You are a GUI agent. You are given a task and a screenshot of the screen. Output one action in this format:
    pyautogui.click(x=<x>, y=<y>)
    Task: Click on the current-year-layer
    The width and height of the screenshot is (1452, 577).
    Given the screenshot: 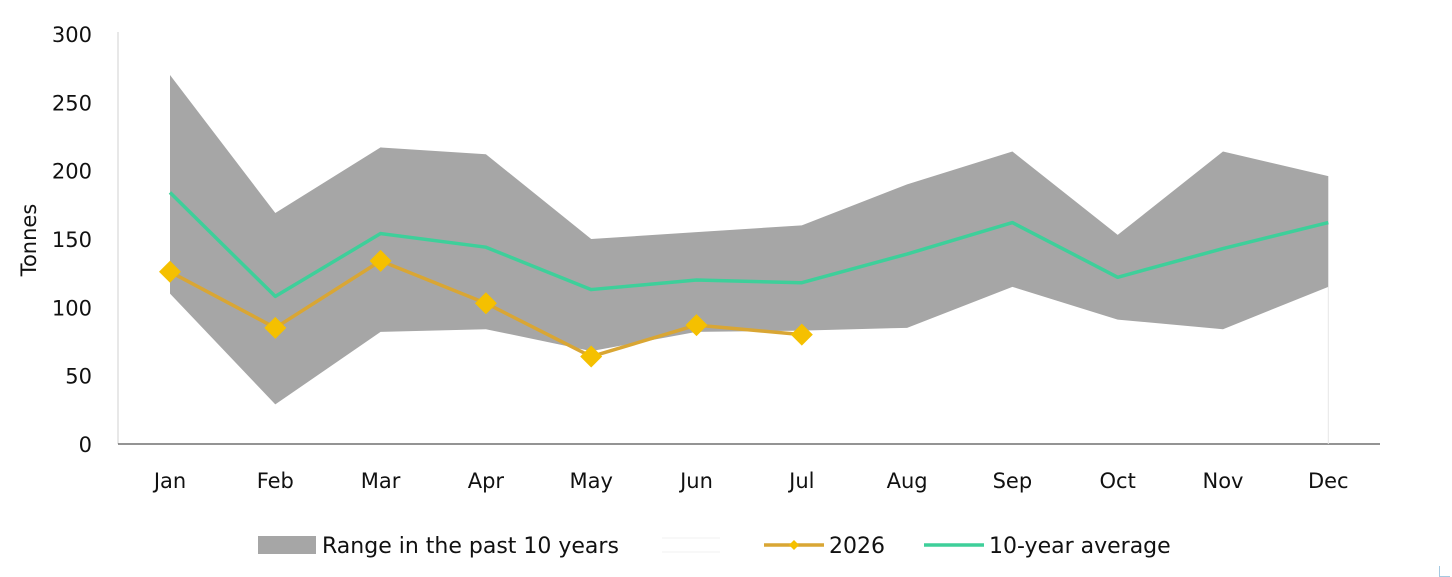 What is the action you would take?
    pyautogui.click(x=486, y=308)
    